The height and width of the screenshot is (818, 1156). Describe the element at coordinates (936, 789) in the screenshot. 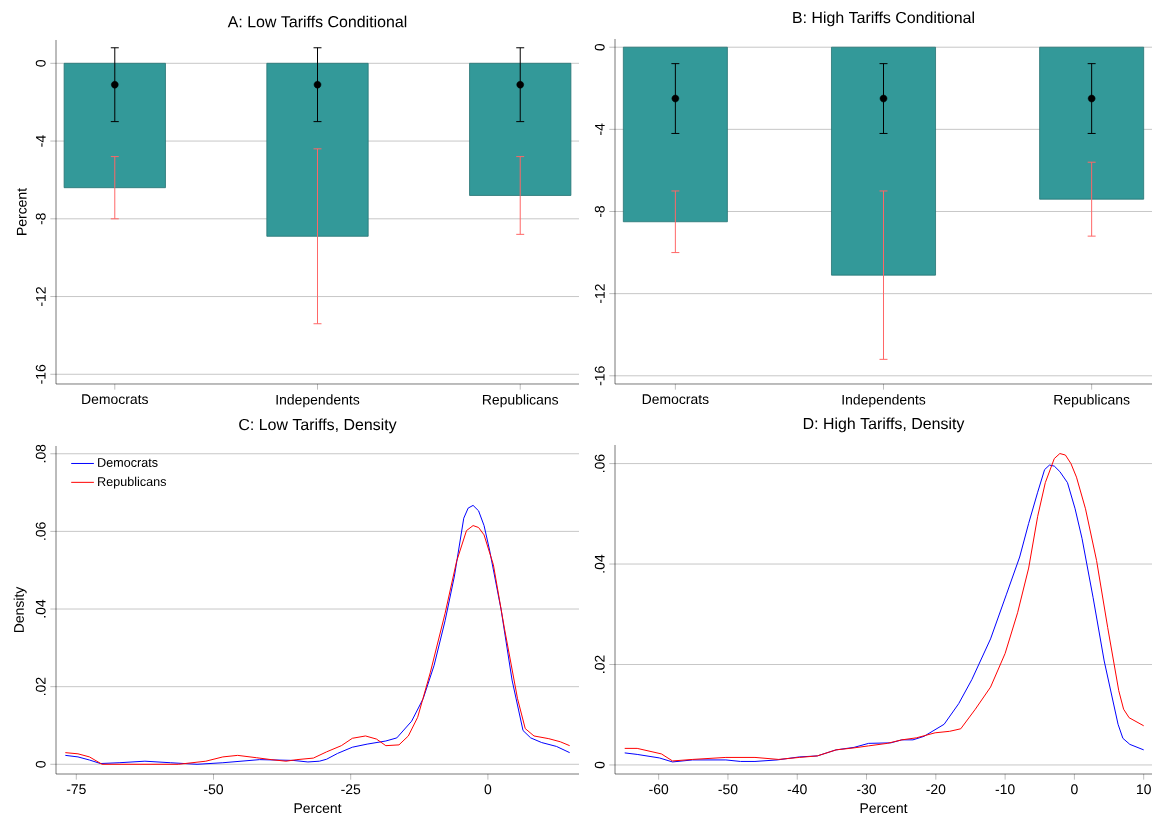

I see `x-tick-label: -20` at that location.